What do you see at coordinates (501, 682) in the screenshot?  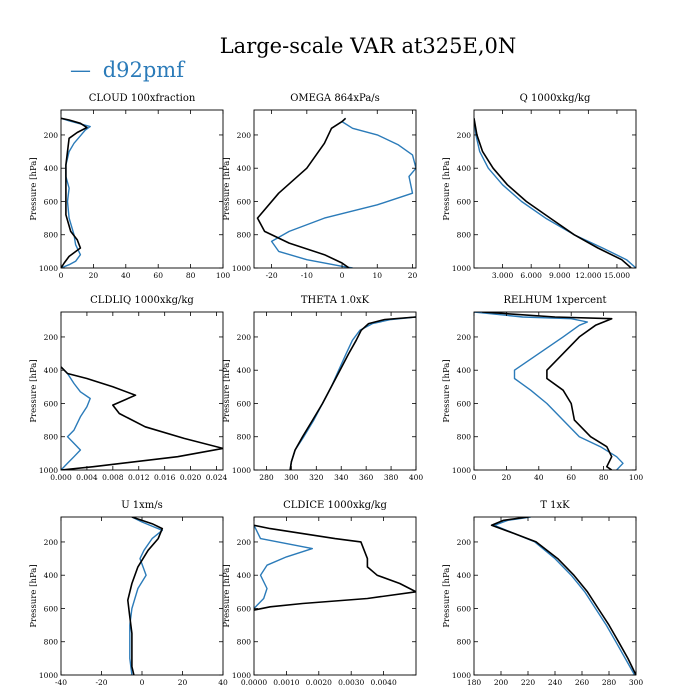 I see `x-tick-label: 200` at bounding box center [501, 682].